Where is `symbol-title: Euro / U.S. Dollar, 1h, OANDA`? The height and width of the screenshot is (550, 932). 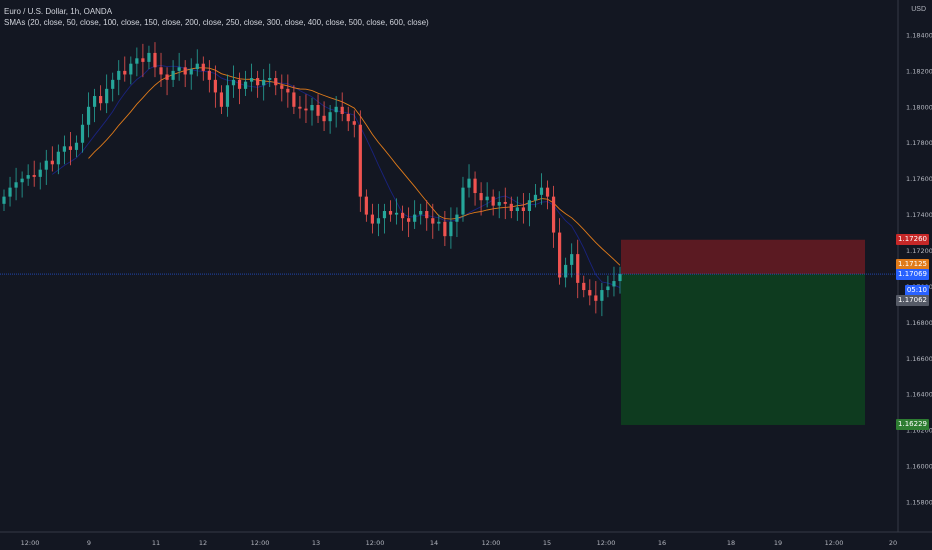
symbol-title: Euro / U.S. Dollar, 1h, OANDA is located at coordinates (58, 11).